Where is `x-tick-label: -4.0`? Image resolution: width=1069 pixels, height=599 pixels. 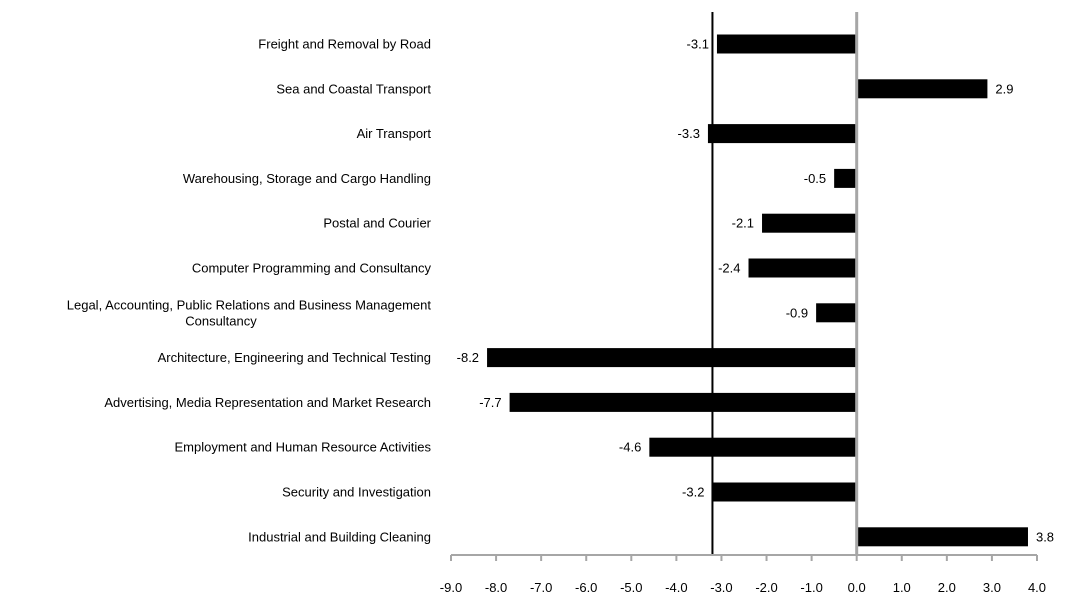 x-tick-label: -4.0 is located at coordinates (676, 587).